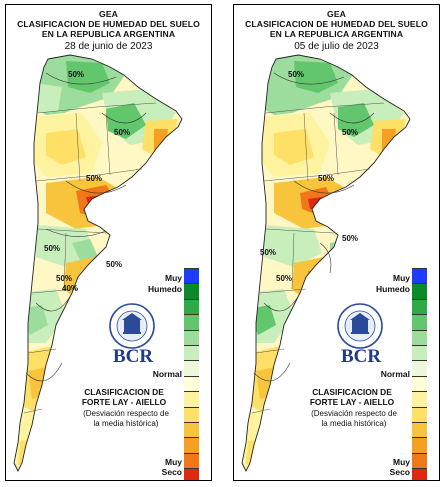 The width and height of the screenshot is (442, 487). Describe the element at coordinates (336, 46) in the screenshot. I see `map-date: 05 de julio de 2023` at that location.